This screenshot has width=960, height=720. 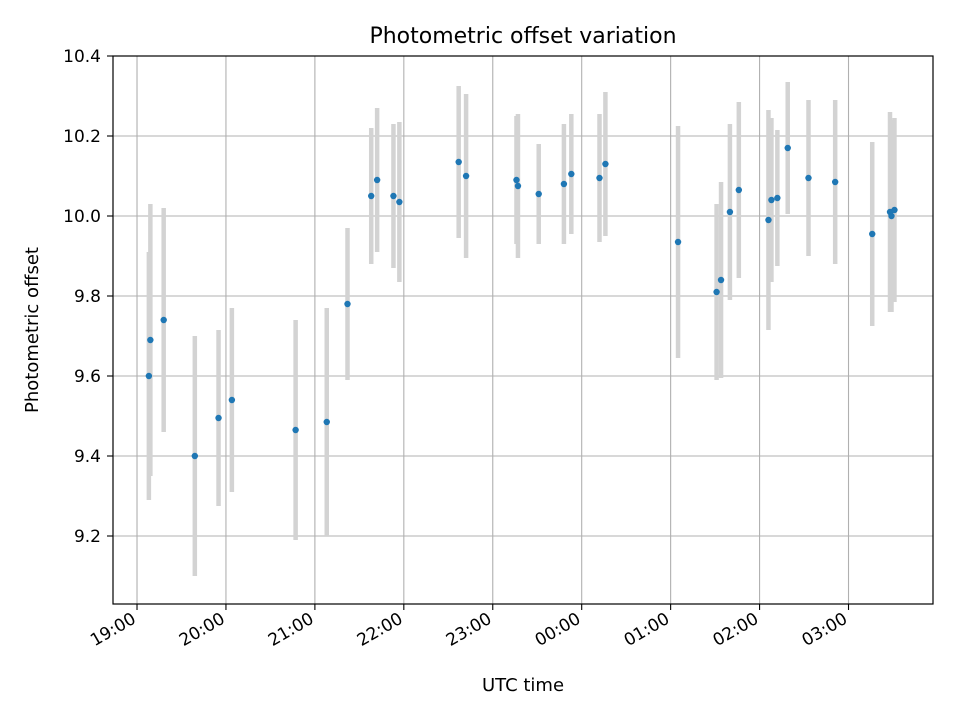 I want to click on y-tick-label: 9.4, so click(x=87, y=457).